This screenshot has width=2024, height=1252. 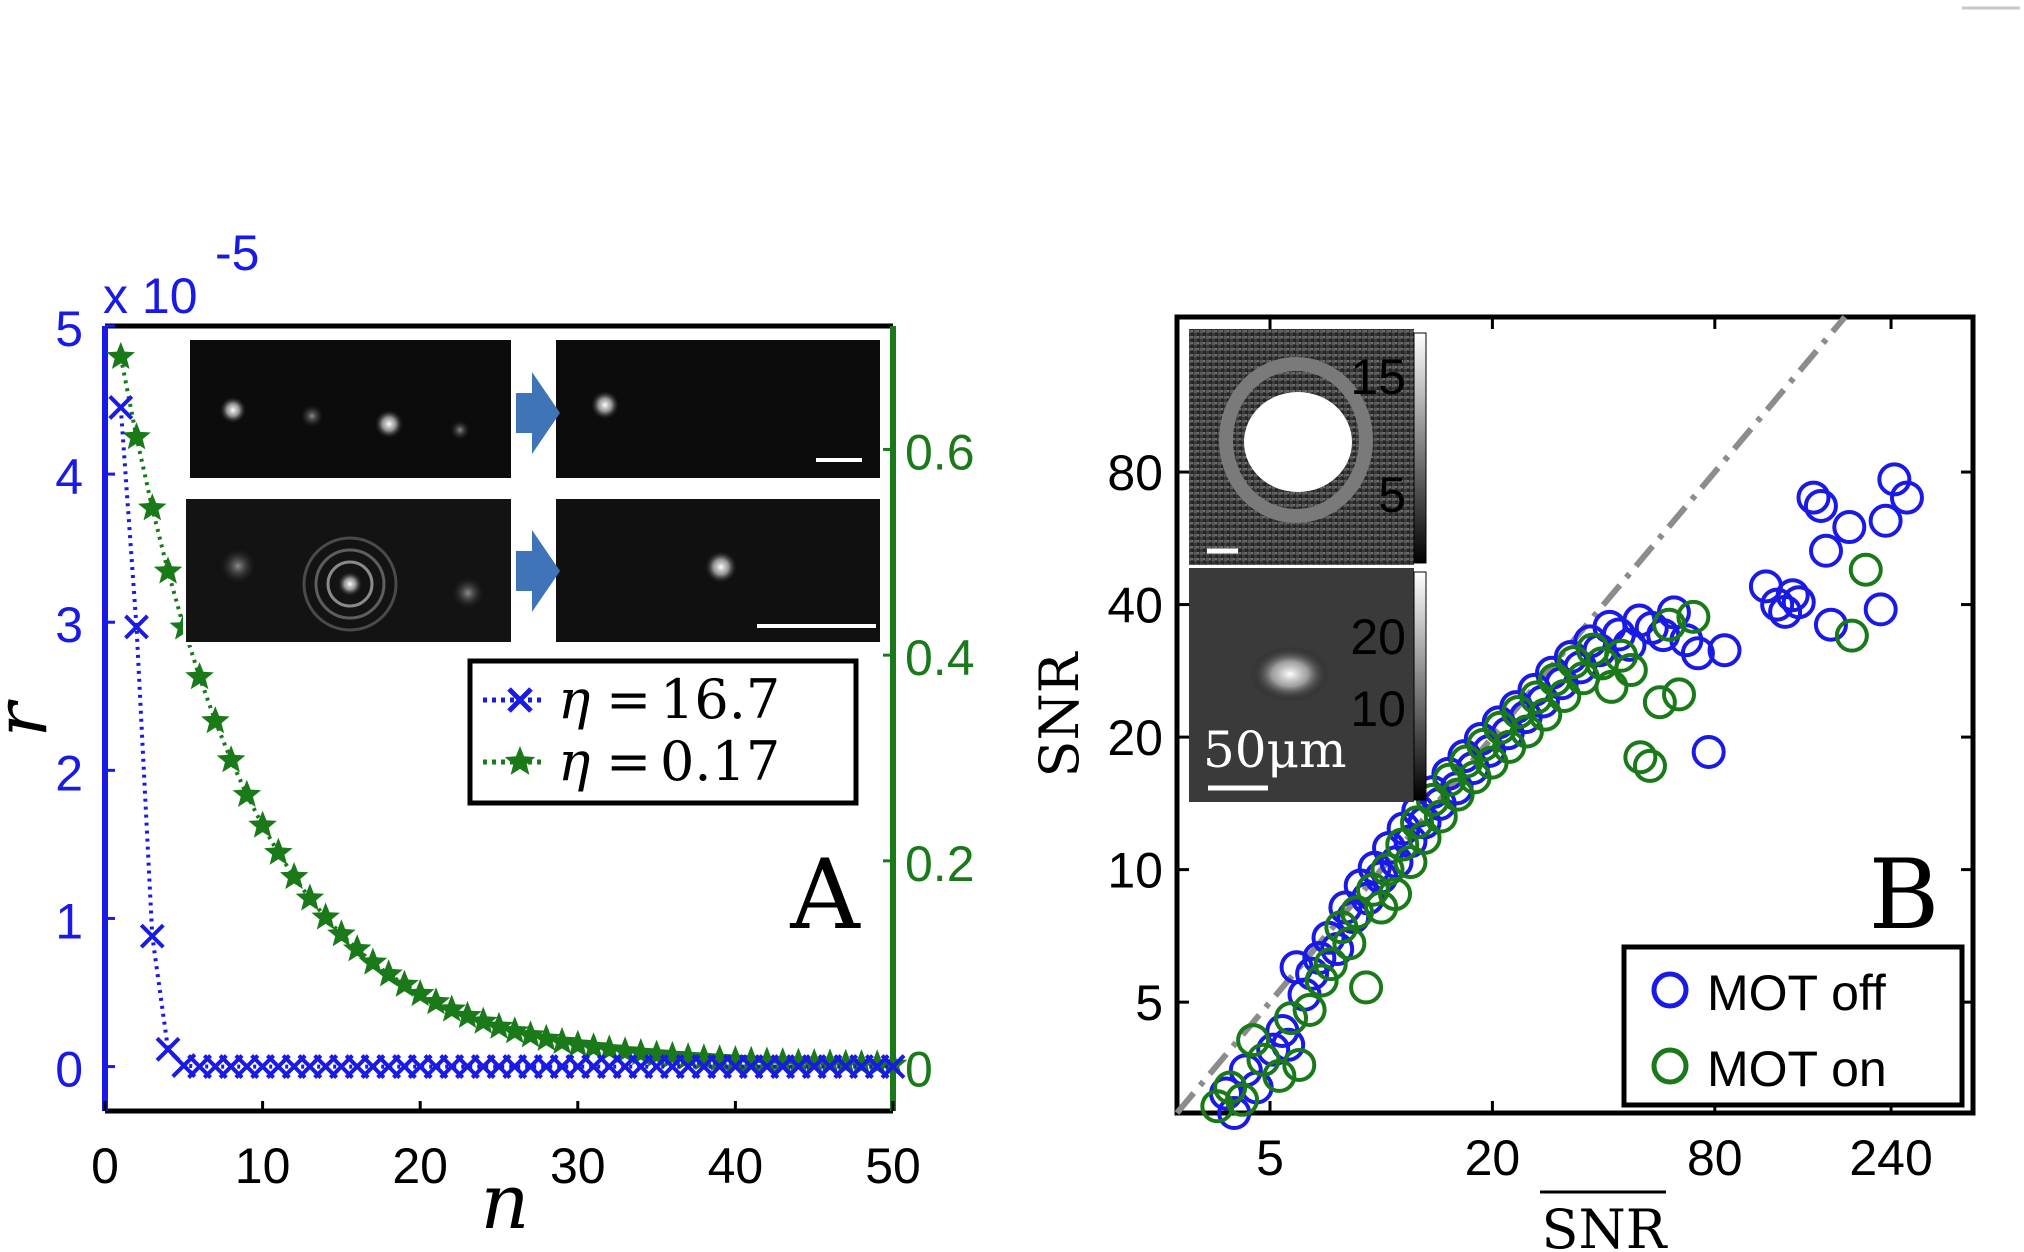 What do you see at coordinates (121, 407) in the screenshot?
I see `data-point-x` at bounding box center [121, 407].